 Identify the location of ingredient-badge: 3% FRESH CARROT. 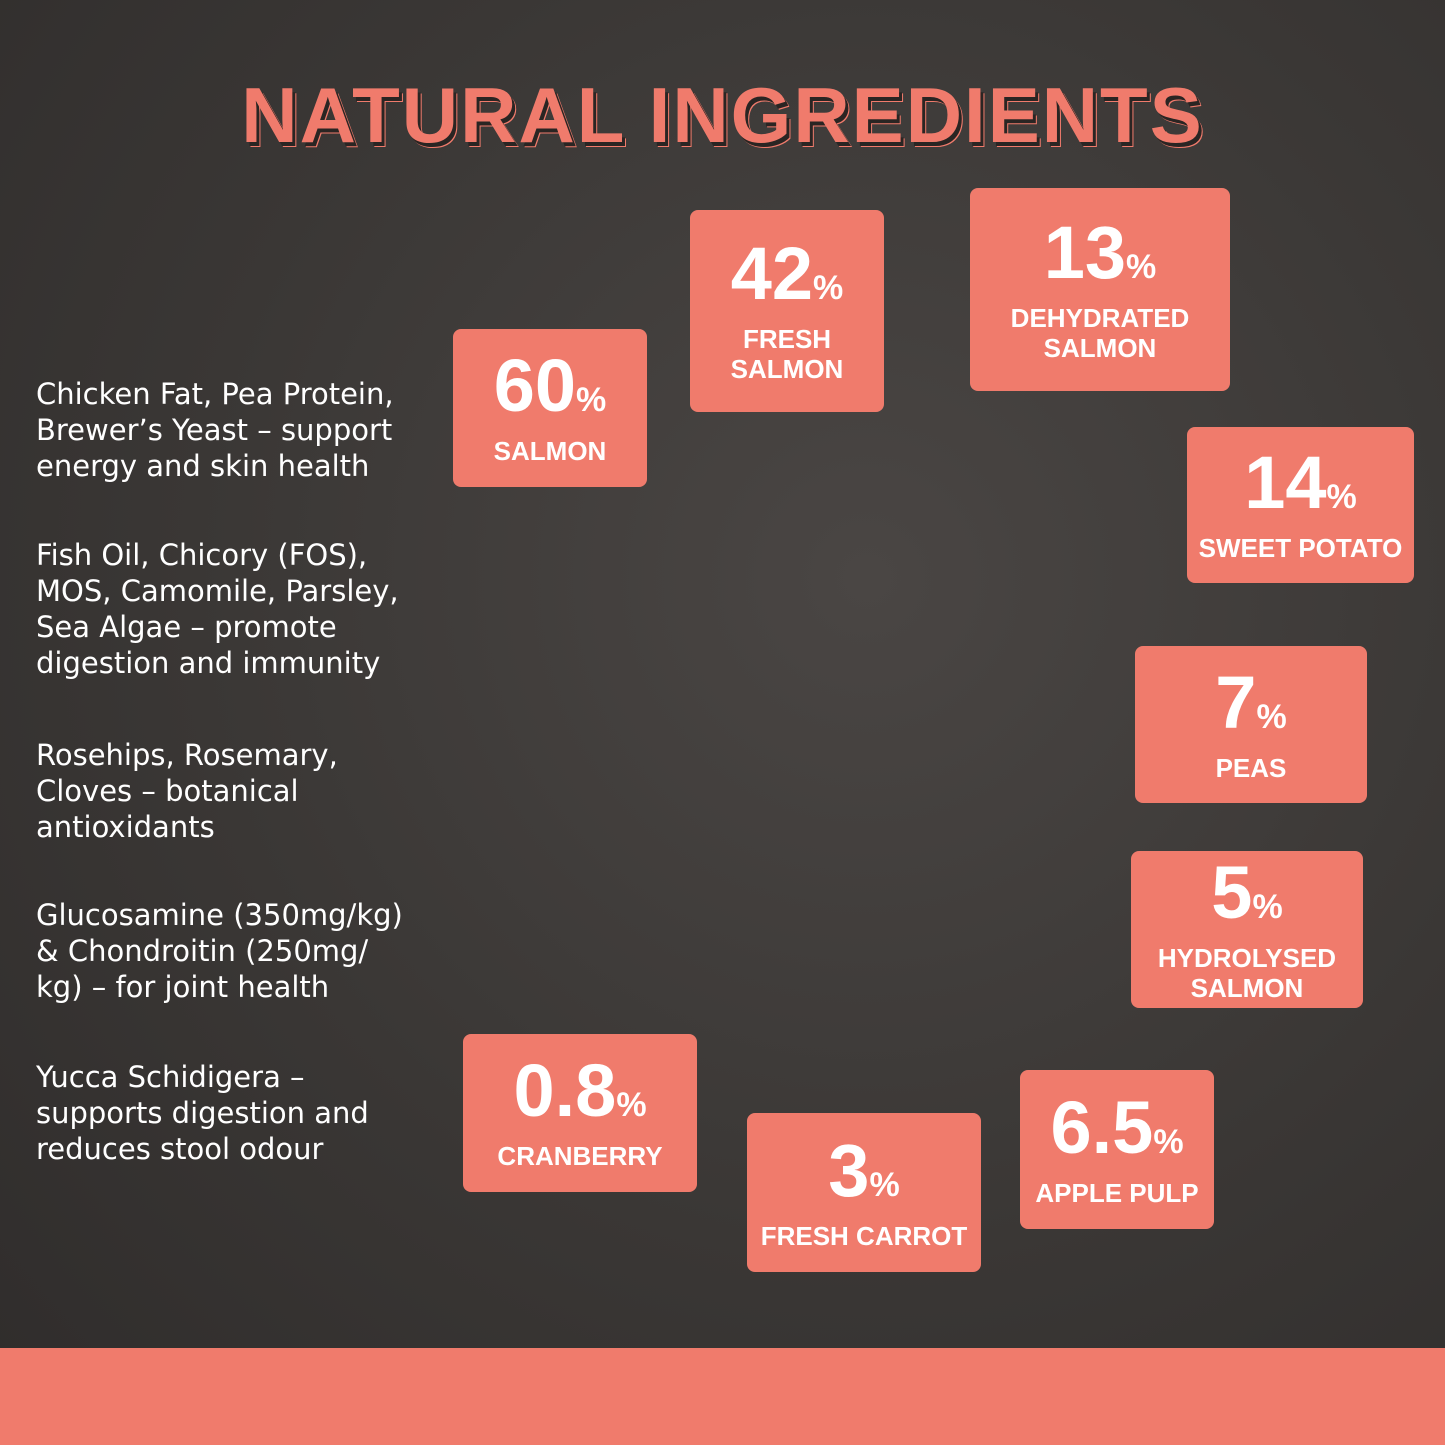
(864, 1192).